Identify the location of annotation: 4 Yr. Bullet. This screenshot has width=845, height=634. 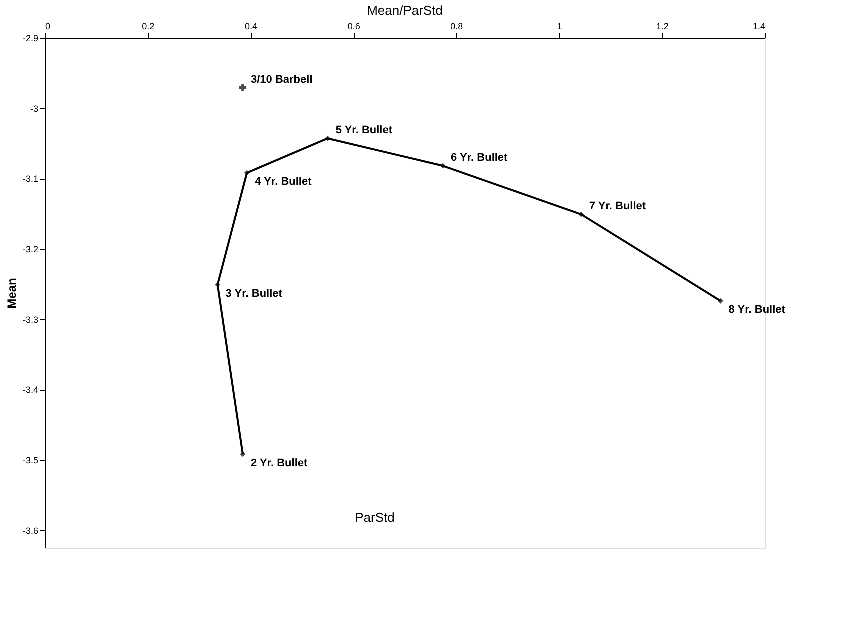
(283, 182).